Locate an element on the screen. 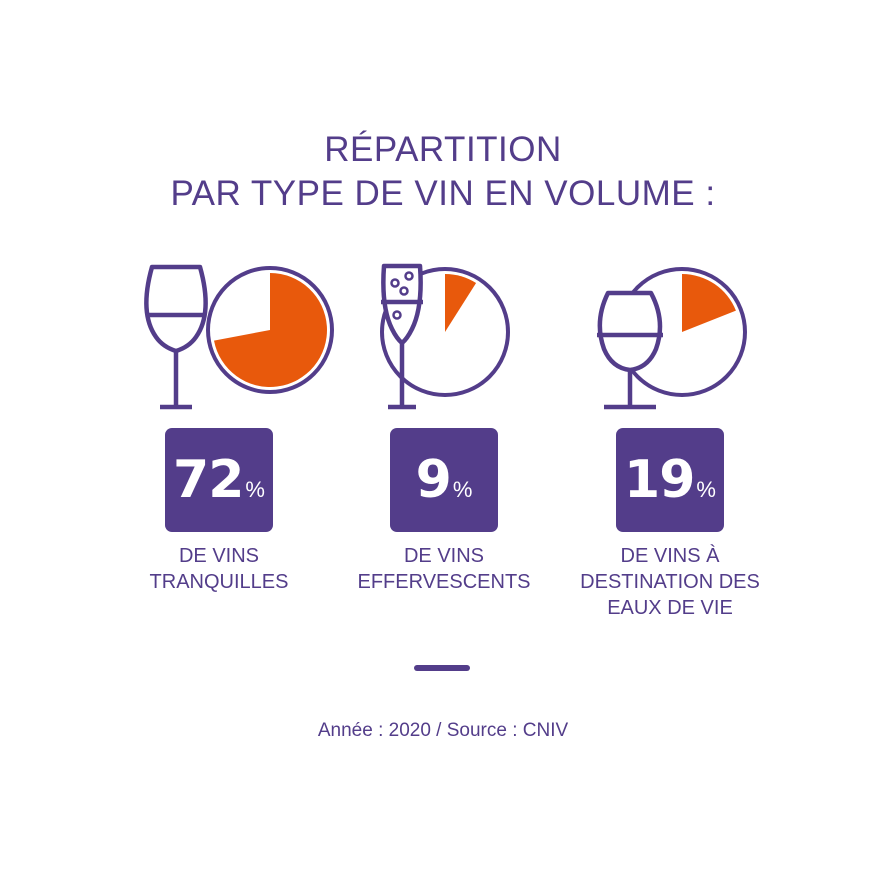 The height and width of the screenshot is (886, 886). stat-tranquilles: 72% DE VINS TRANQUILLES is located at coordinates (219, 445).